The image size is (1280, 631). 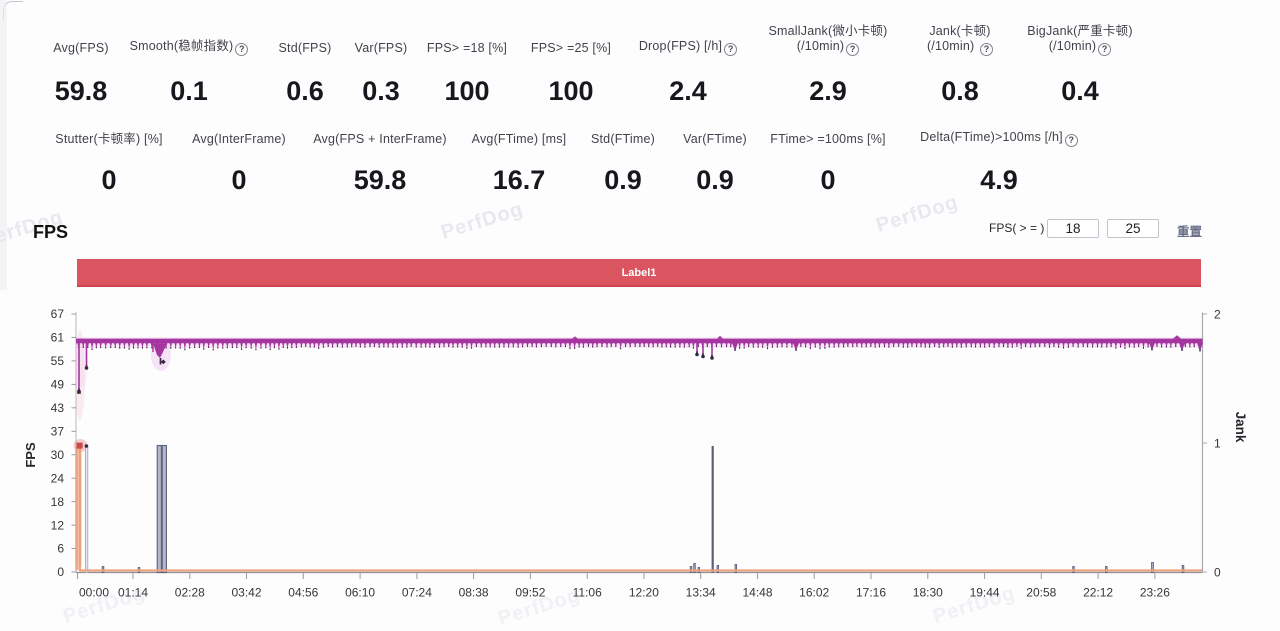 I want to click on svg-text: 07:24, so click(x=417, y=593).